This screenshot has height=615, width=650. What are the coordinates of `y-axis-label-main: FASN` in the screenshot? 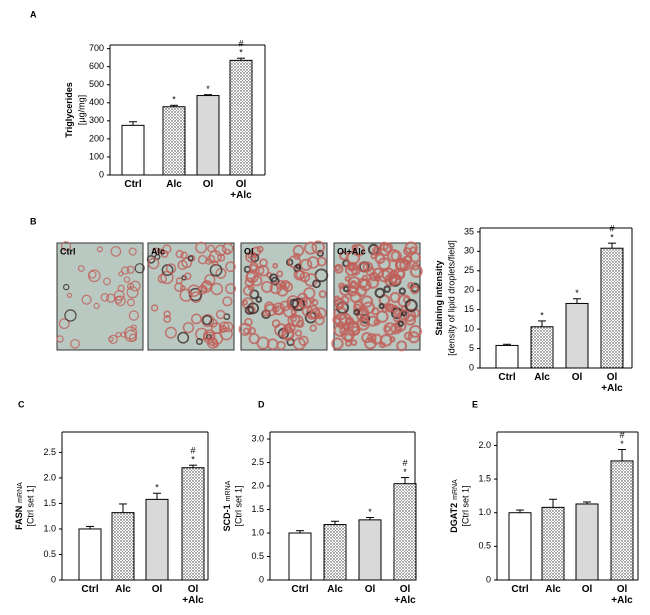 It's located at (19, 518).